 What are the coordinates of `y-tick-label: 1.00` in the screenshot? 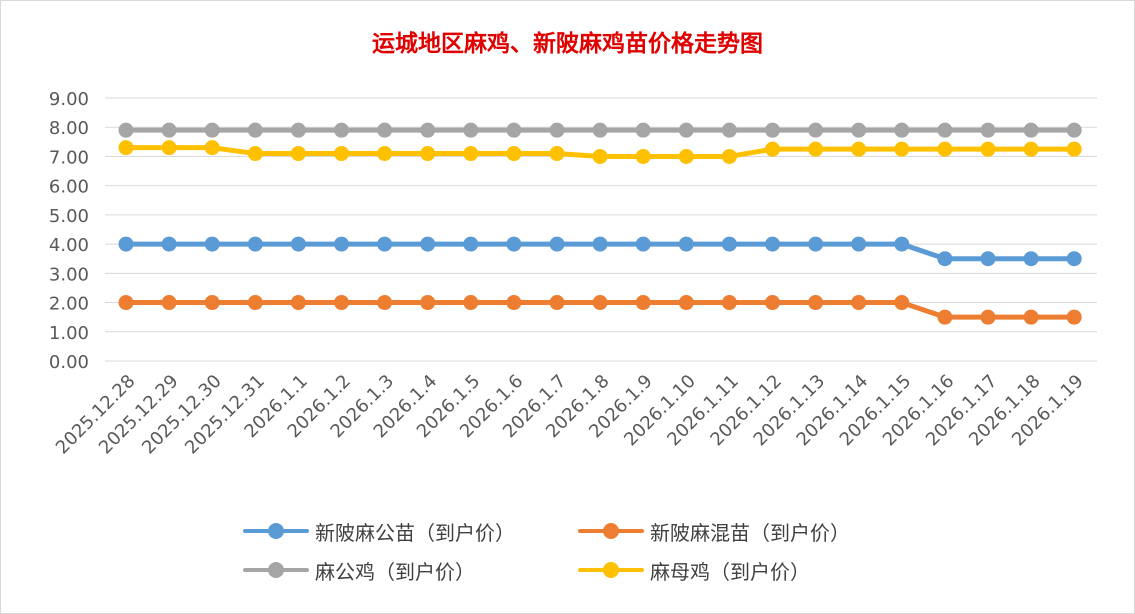 It's located at (69, 333).